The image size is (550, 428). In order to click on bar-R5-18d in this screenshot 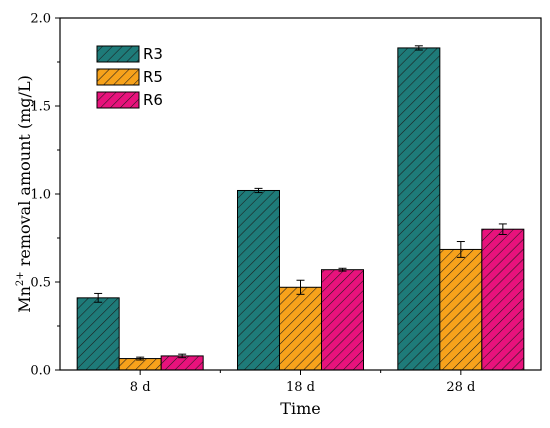, I will do `click(300, 328)`.